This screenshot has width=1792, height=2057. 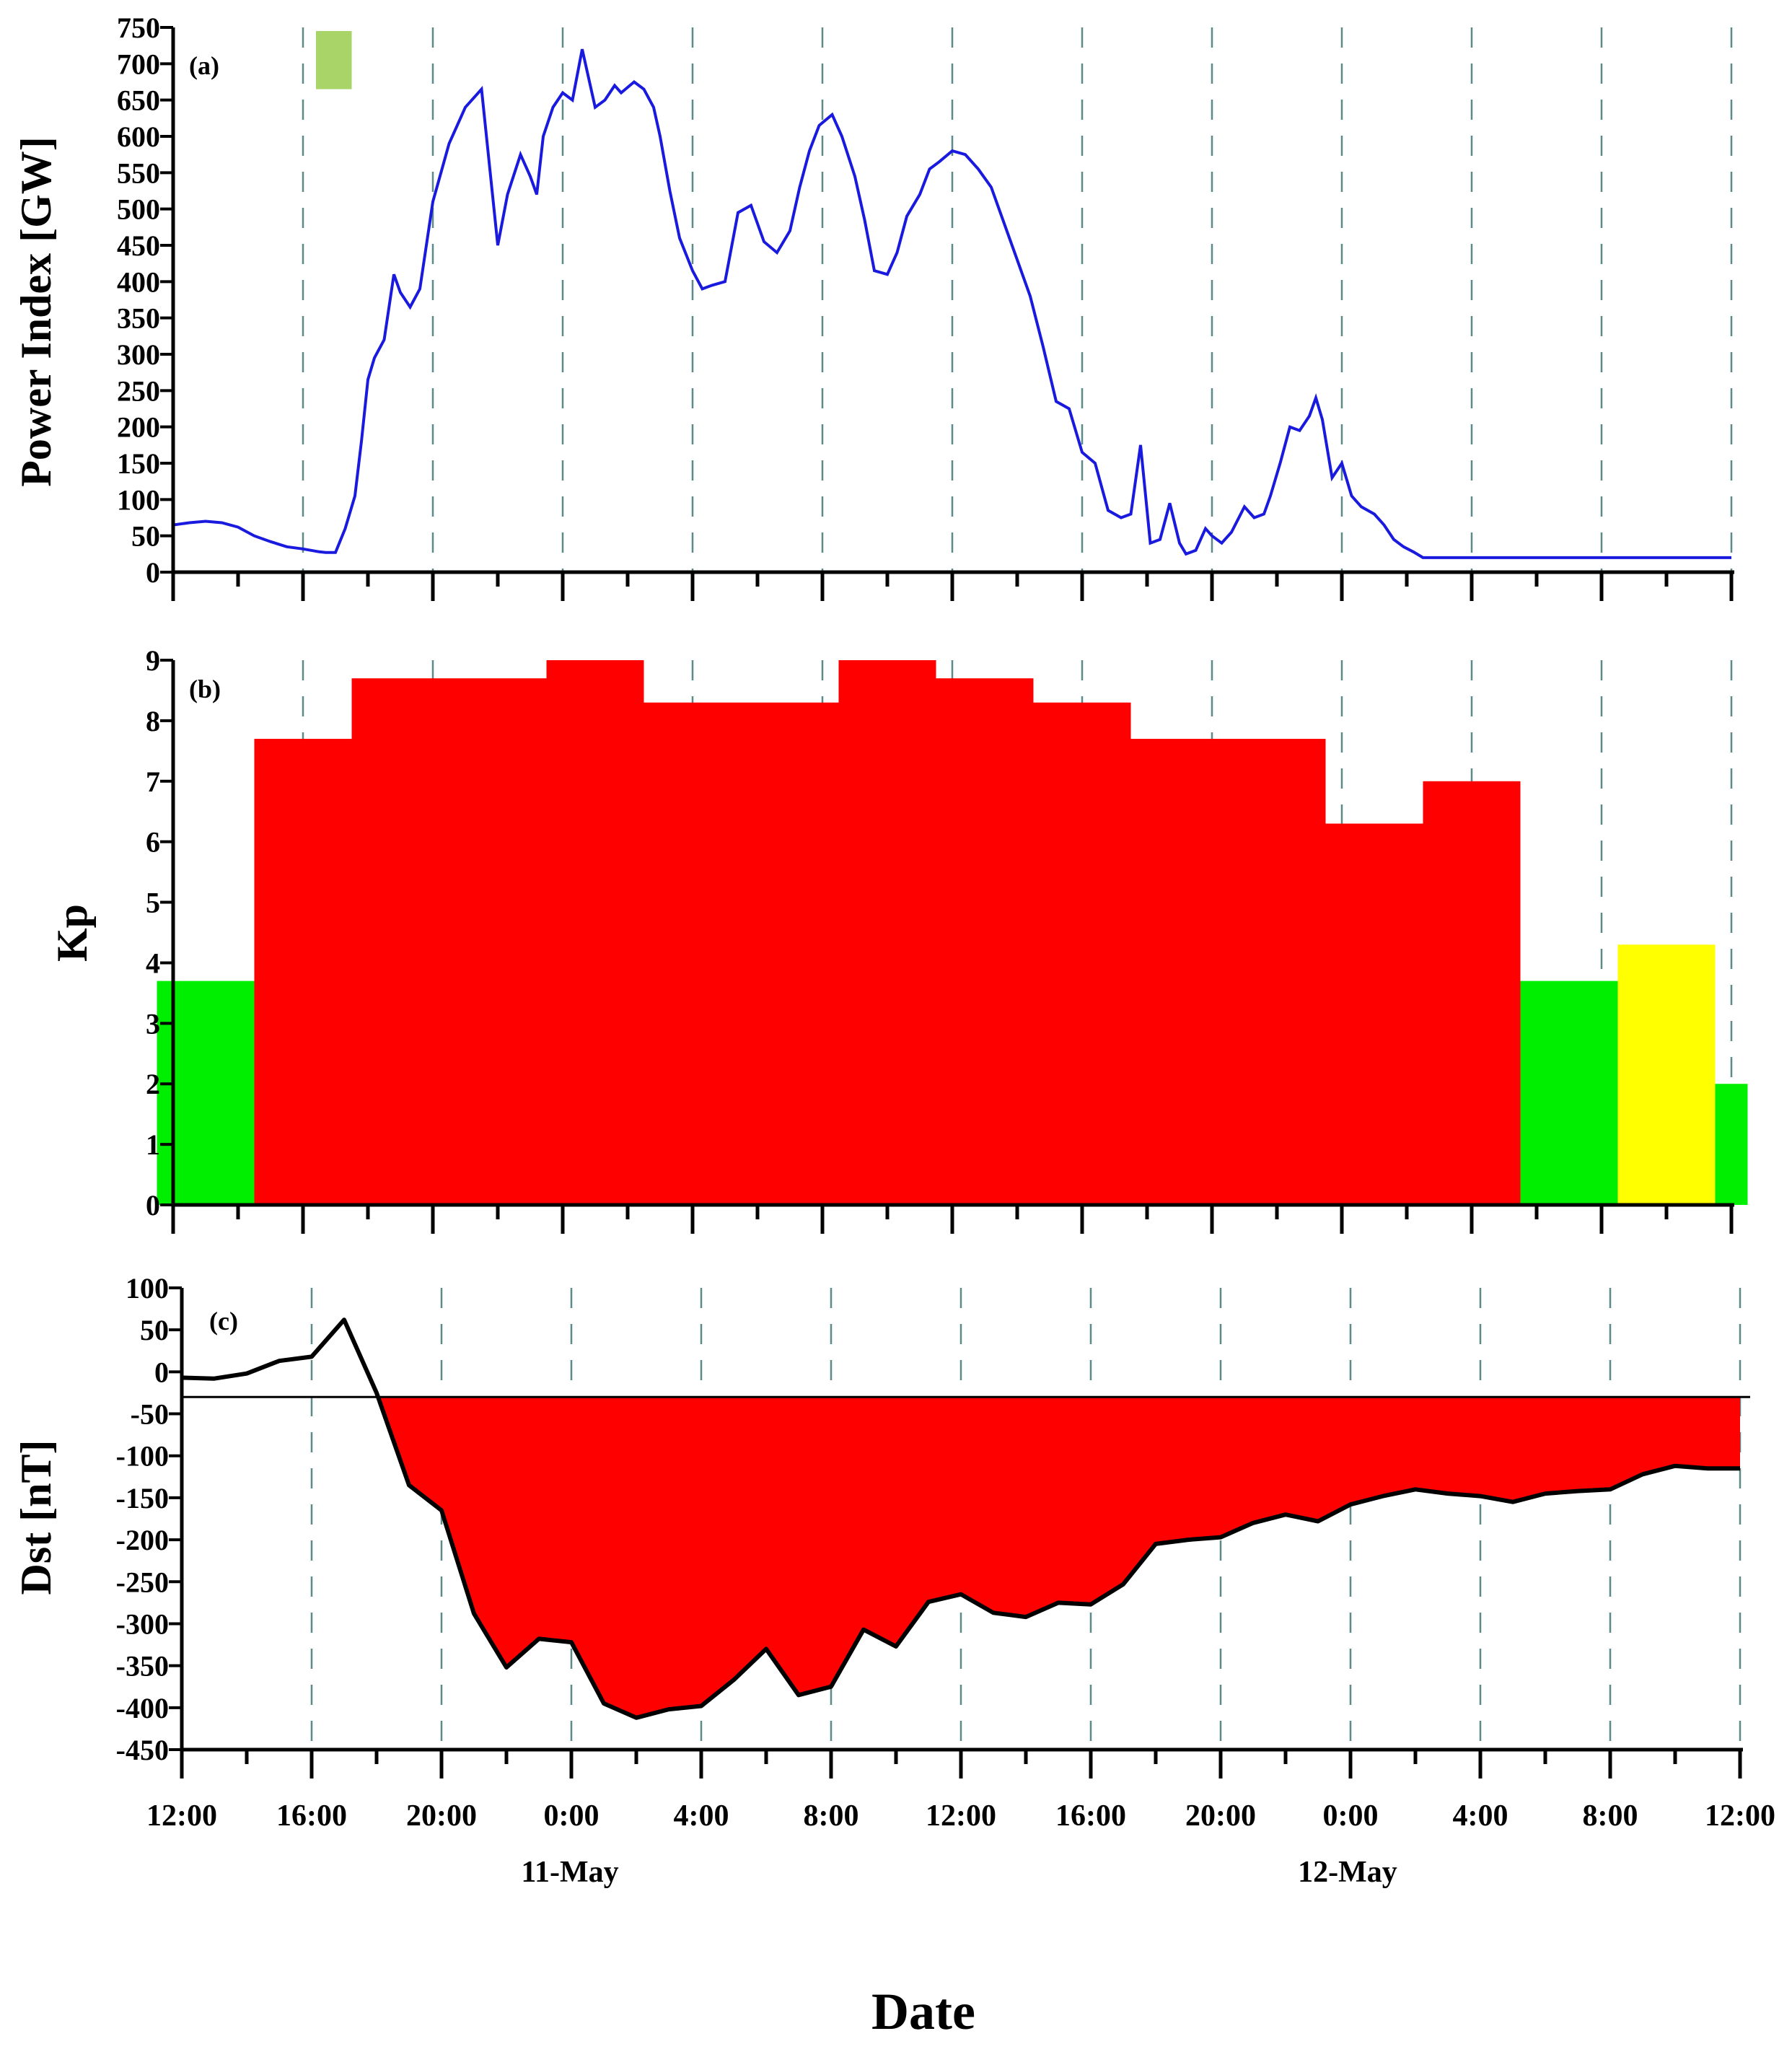 What do you see at coordinates (153, 843) in the screenshot?
I see `y-tick-label: 6` at bounding box center [153, 843].